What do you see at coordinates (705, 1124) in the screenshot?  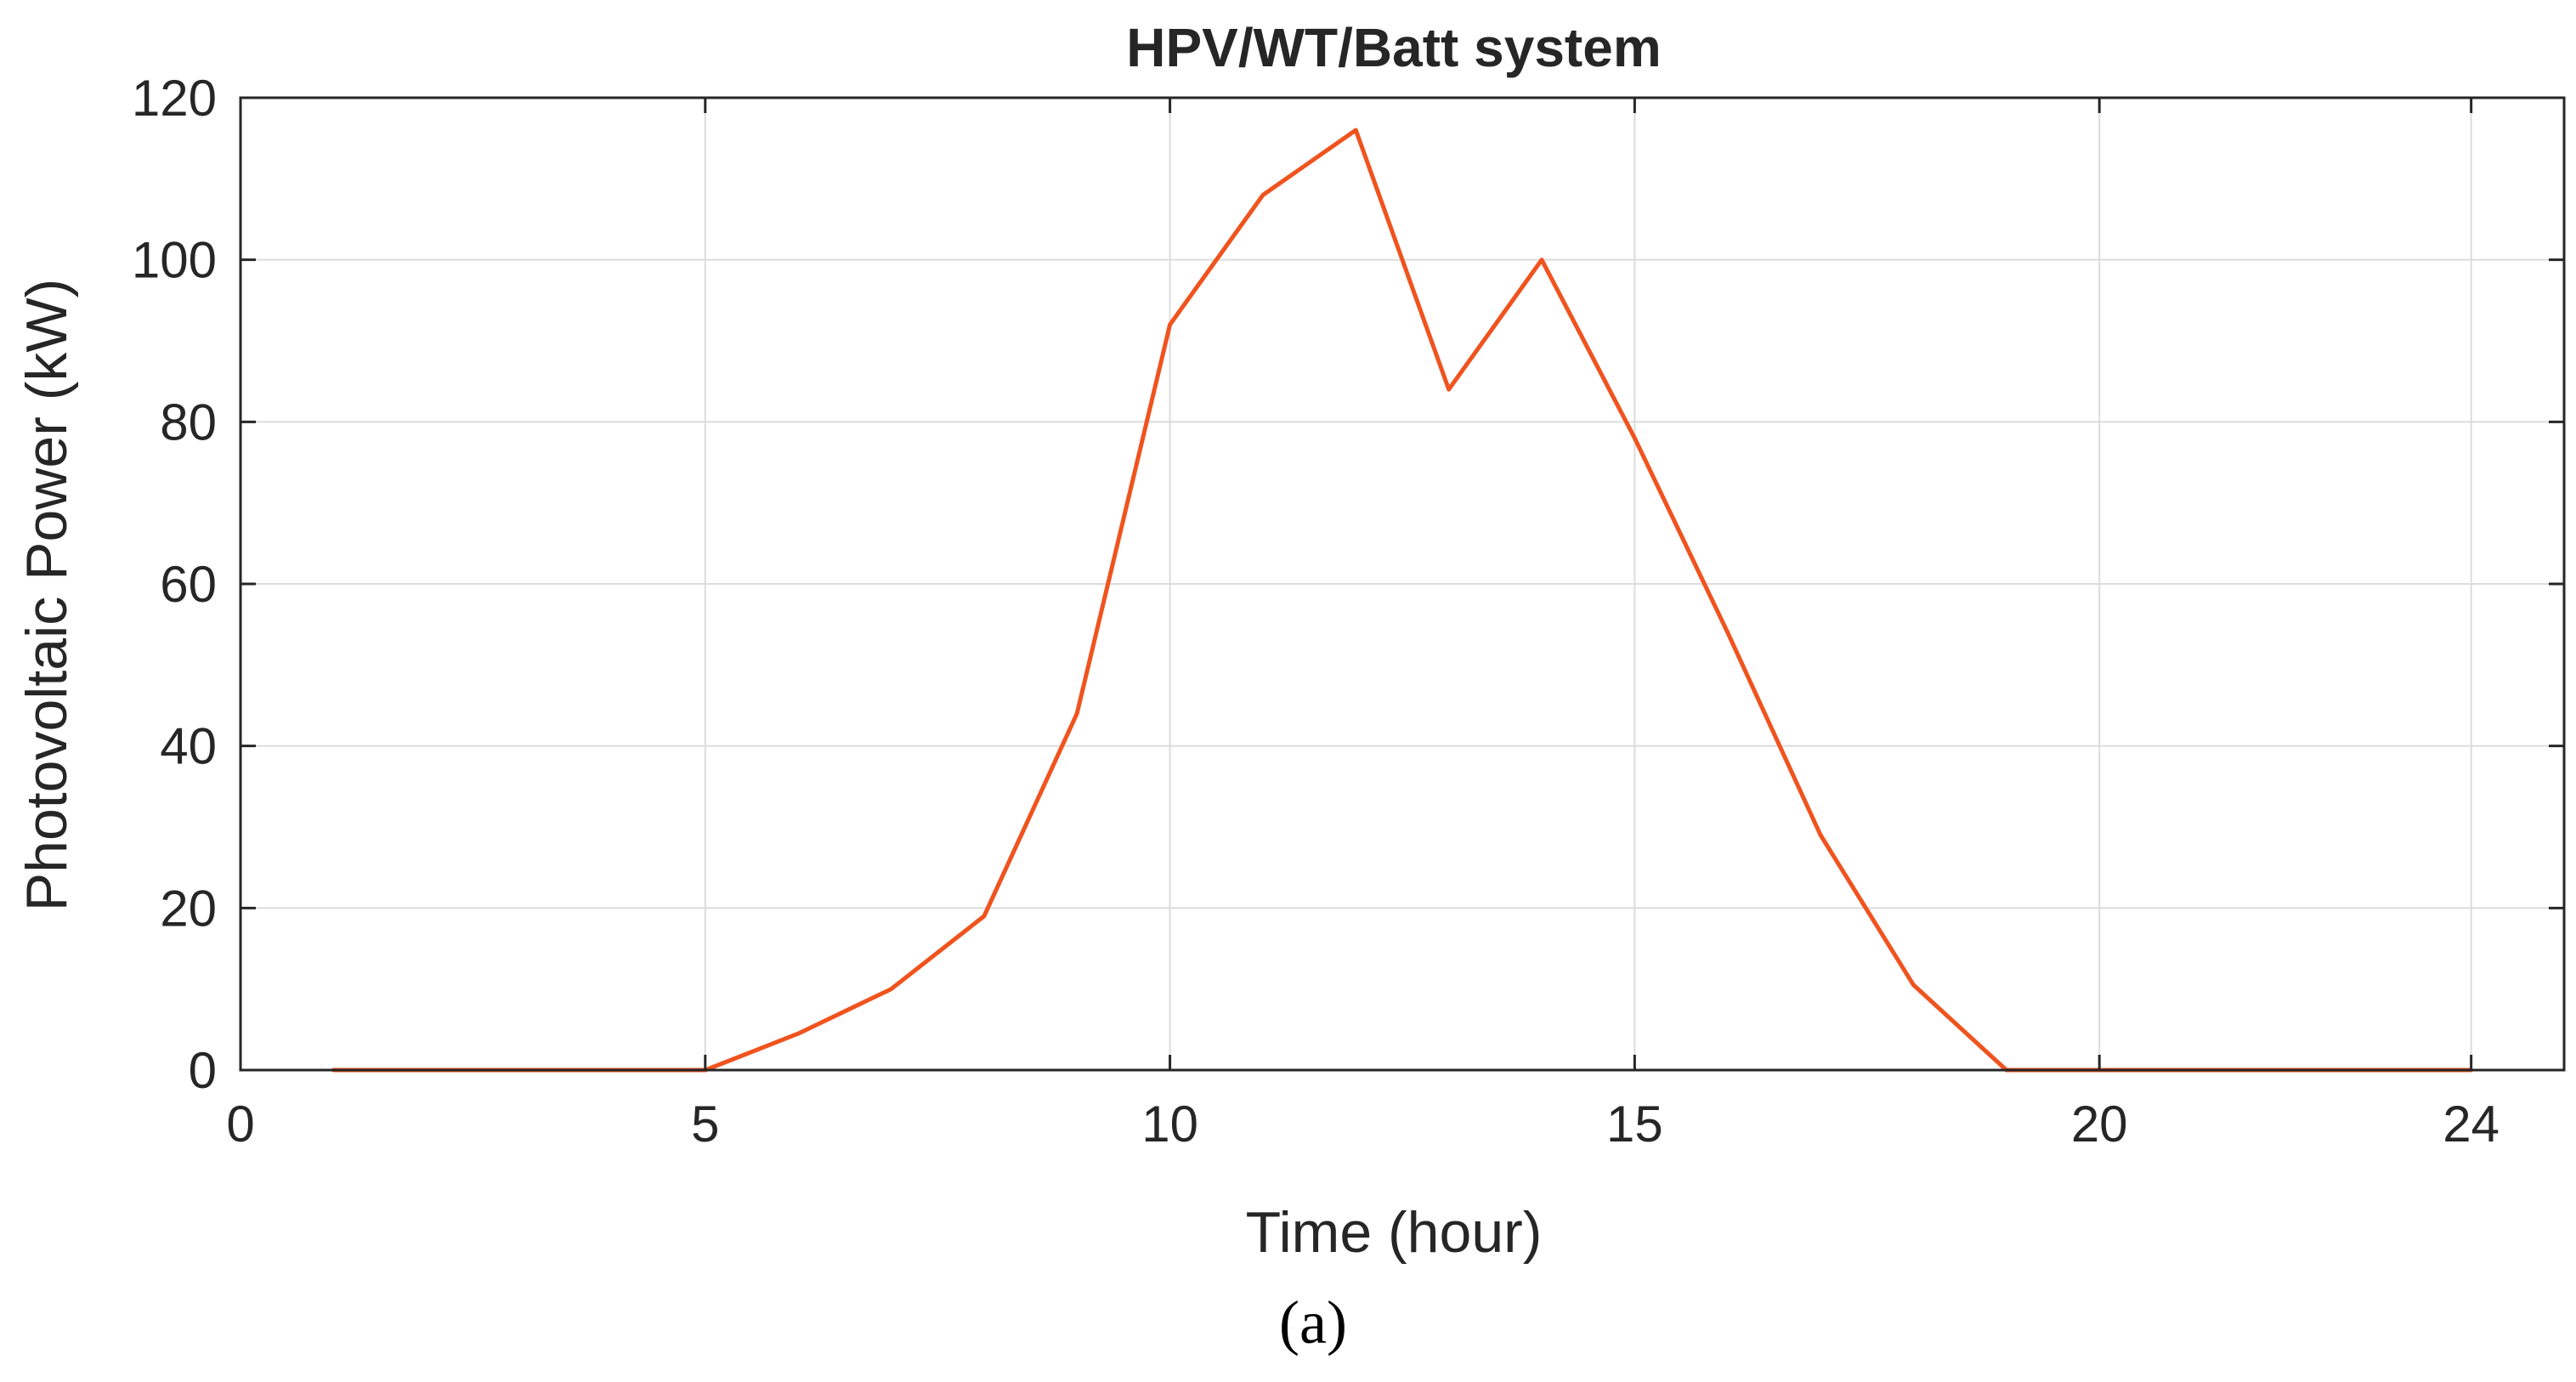 I see `x-tick-label: 5` at bounding box center [705, 1124].